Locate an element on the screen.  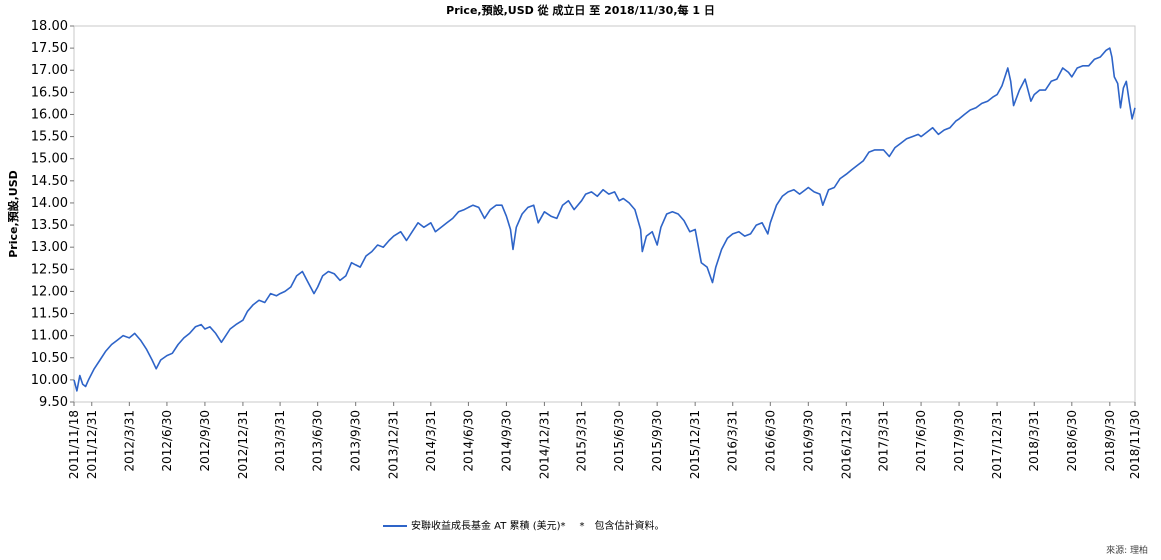
x-tick-label: 2015/9/30 is located at coordinates (657, 441).